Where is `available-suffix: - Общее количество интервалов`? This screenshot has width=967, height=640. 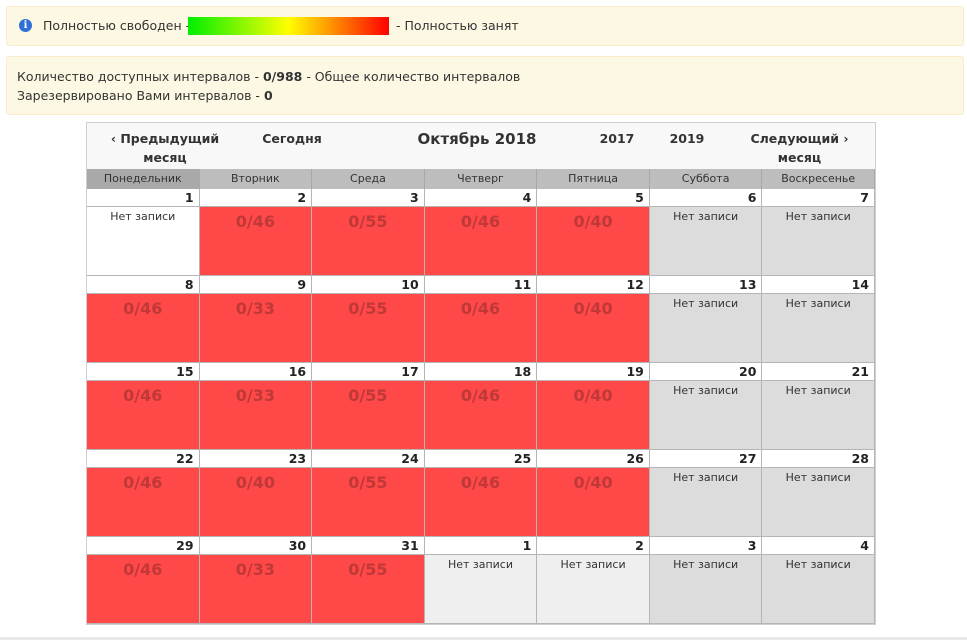 available-suffix: - Общее количество интервалов is located at coordinates (413, 76).